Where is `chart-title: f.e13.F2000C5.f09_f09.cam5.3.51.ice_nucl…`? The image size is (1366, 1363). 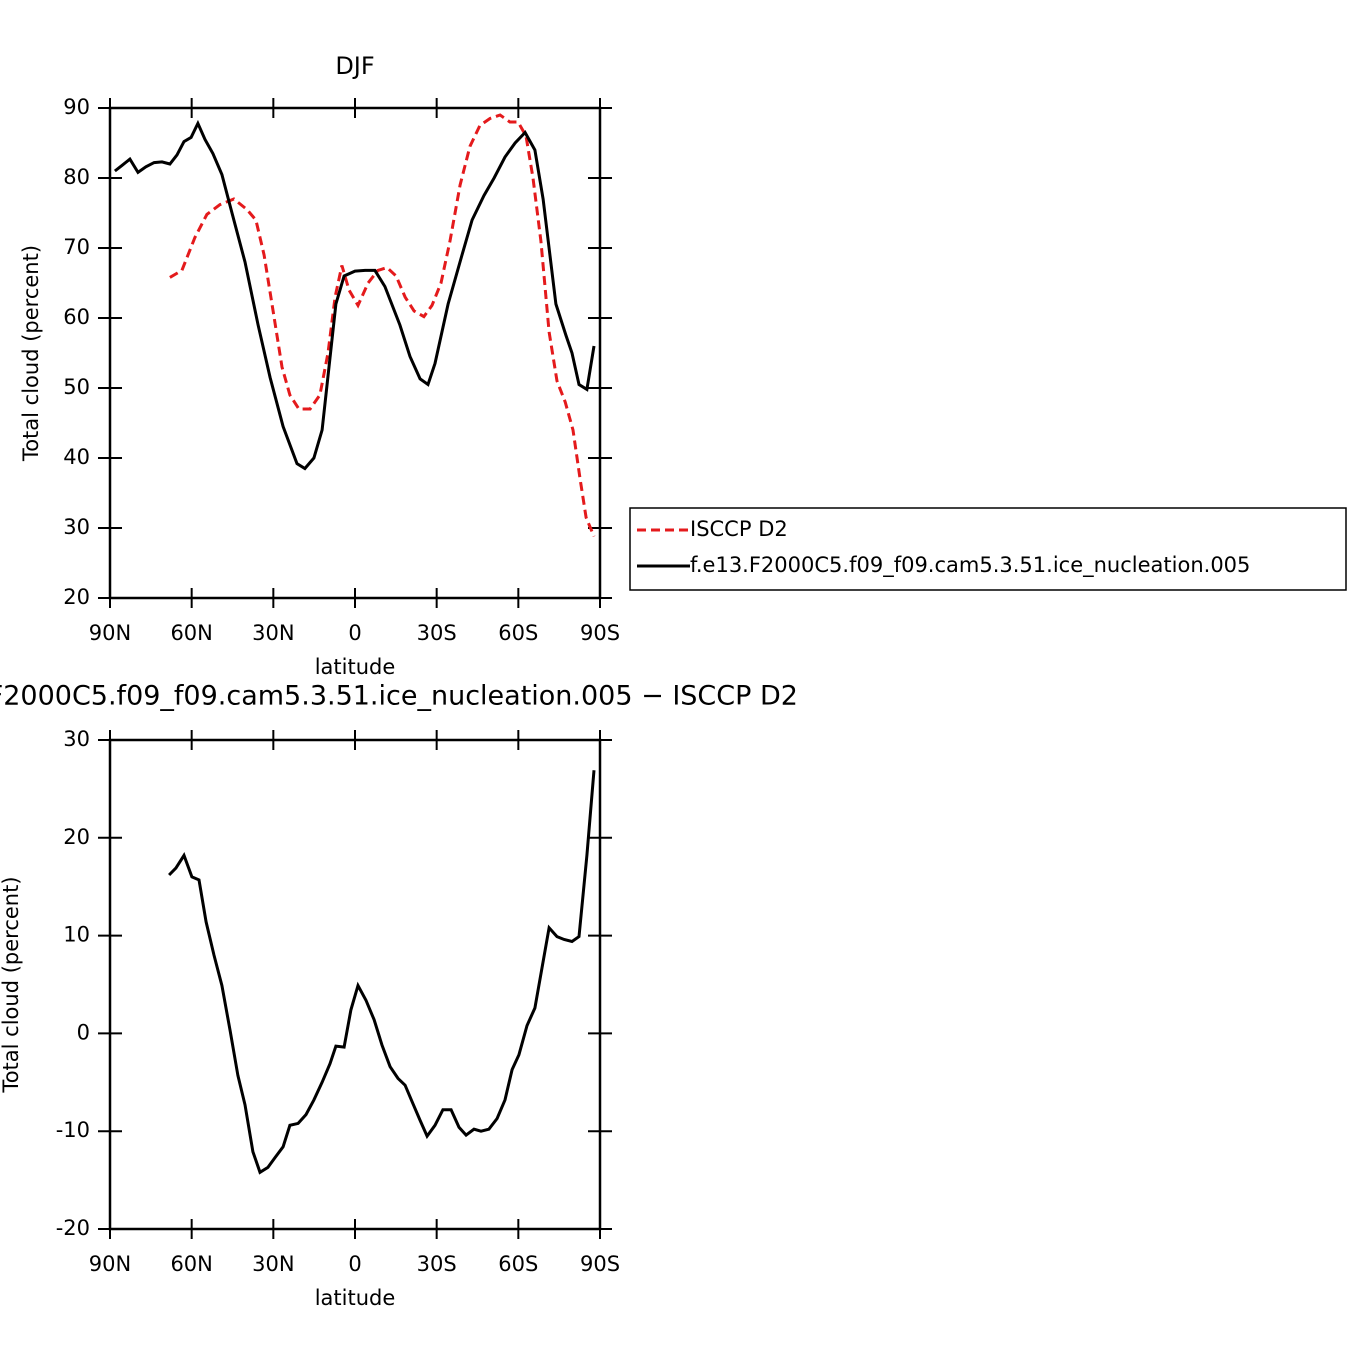
chart-title: f.e13.F2000C5.f09_f09.cam5.3.51.ice_nucl… is located at coordinates (399, 696).